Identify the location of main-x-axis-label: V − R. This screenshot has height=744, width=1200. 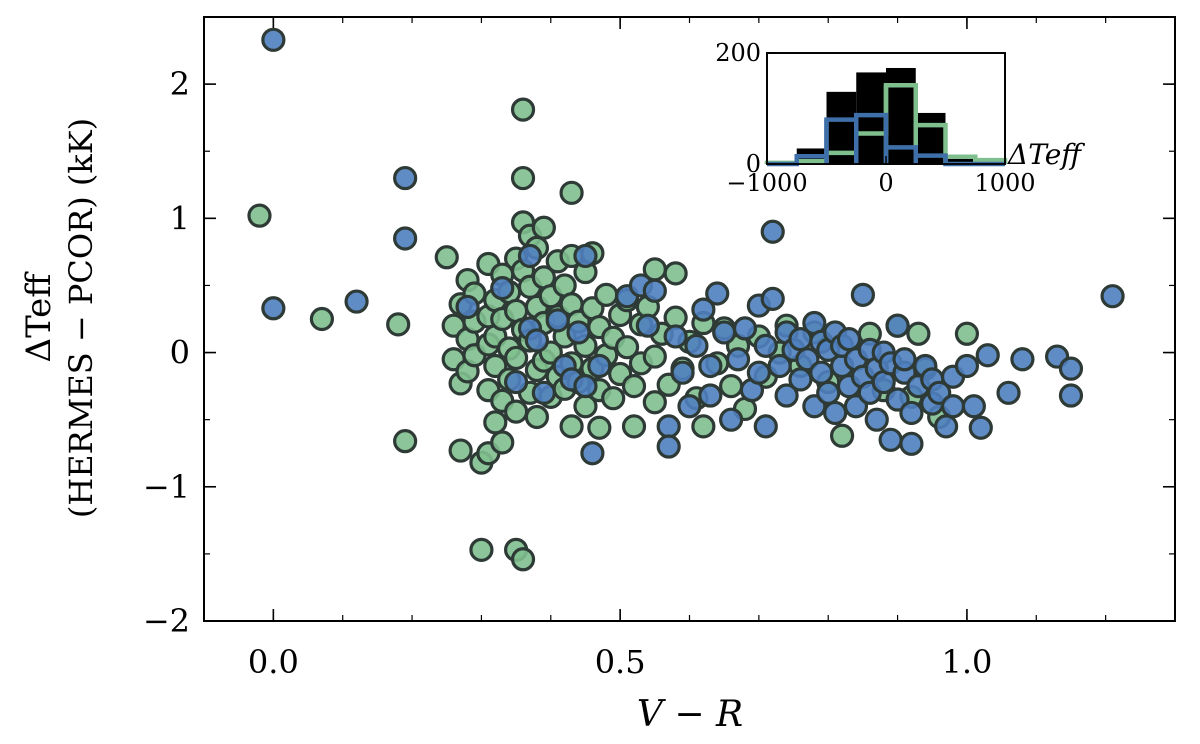
(690, 714).